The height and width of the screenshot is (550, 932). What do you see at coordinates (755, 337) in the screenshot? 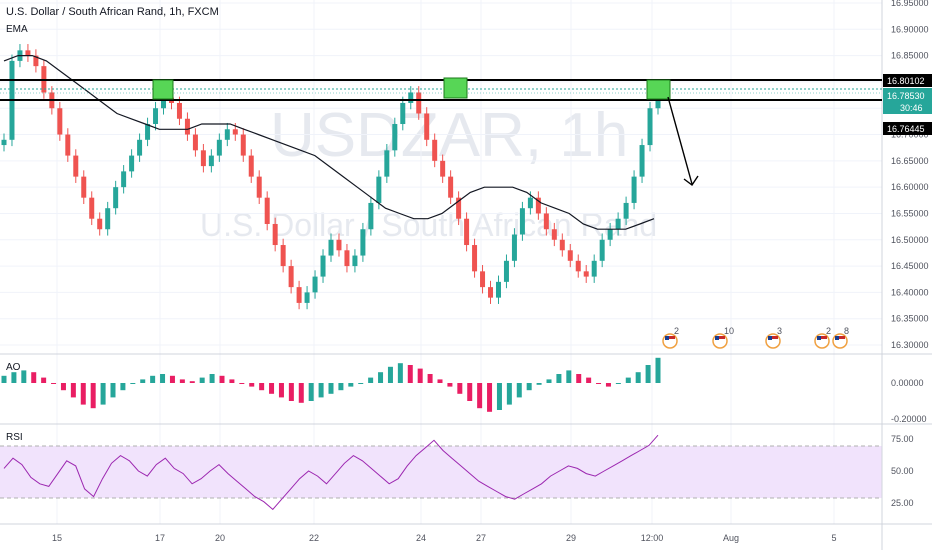
I see `events-row: 2 10 3 2 8` at bounding box center [755, 337].